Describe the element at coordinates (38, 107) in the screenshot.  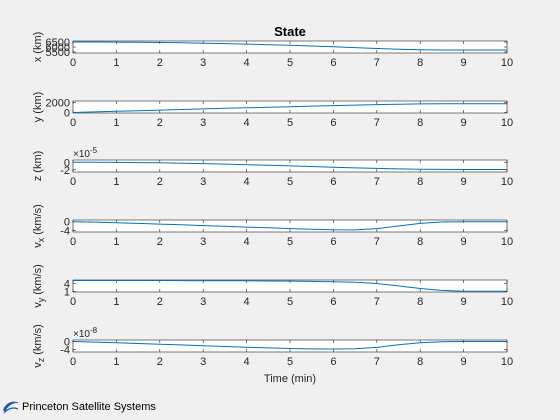
I see `y-axis-label: y (km)` at that location.